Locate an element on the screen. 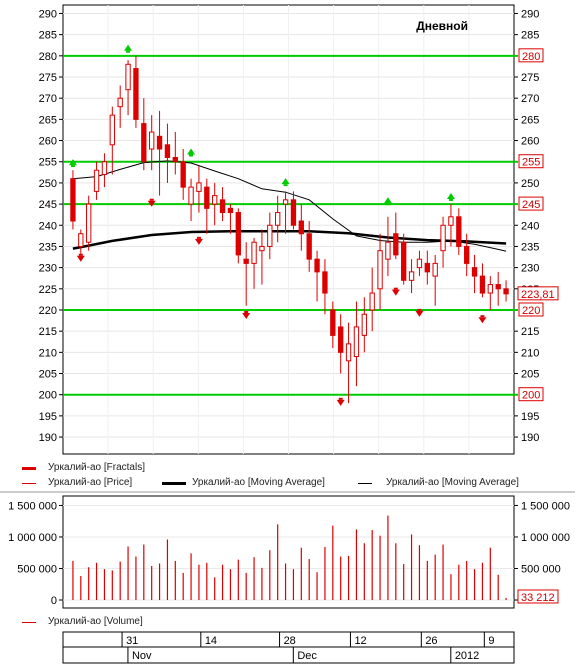 The width and height of the screenshot is (575, 665). price-tick-label-right: 240 is located at coordinates (530, 226).